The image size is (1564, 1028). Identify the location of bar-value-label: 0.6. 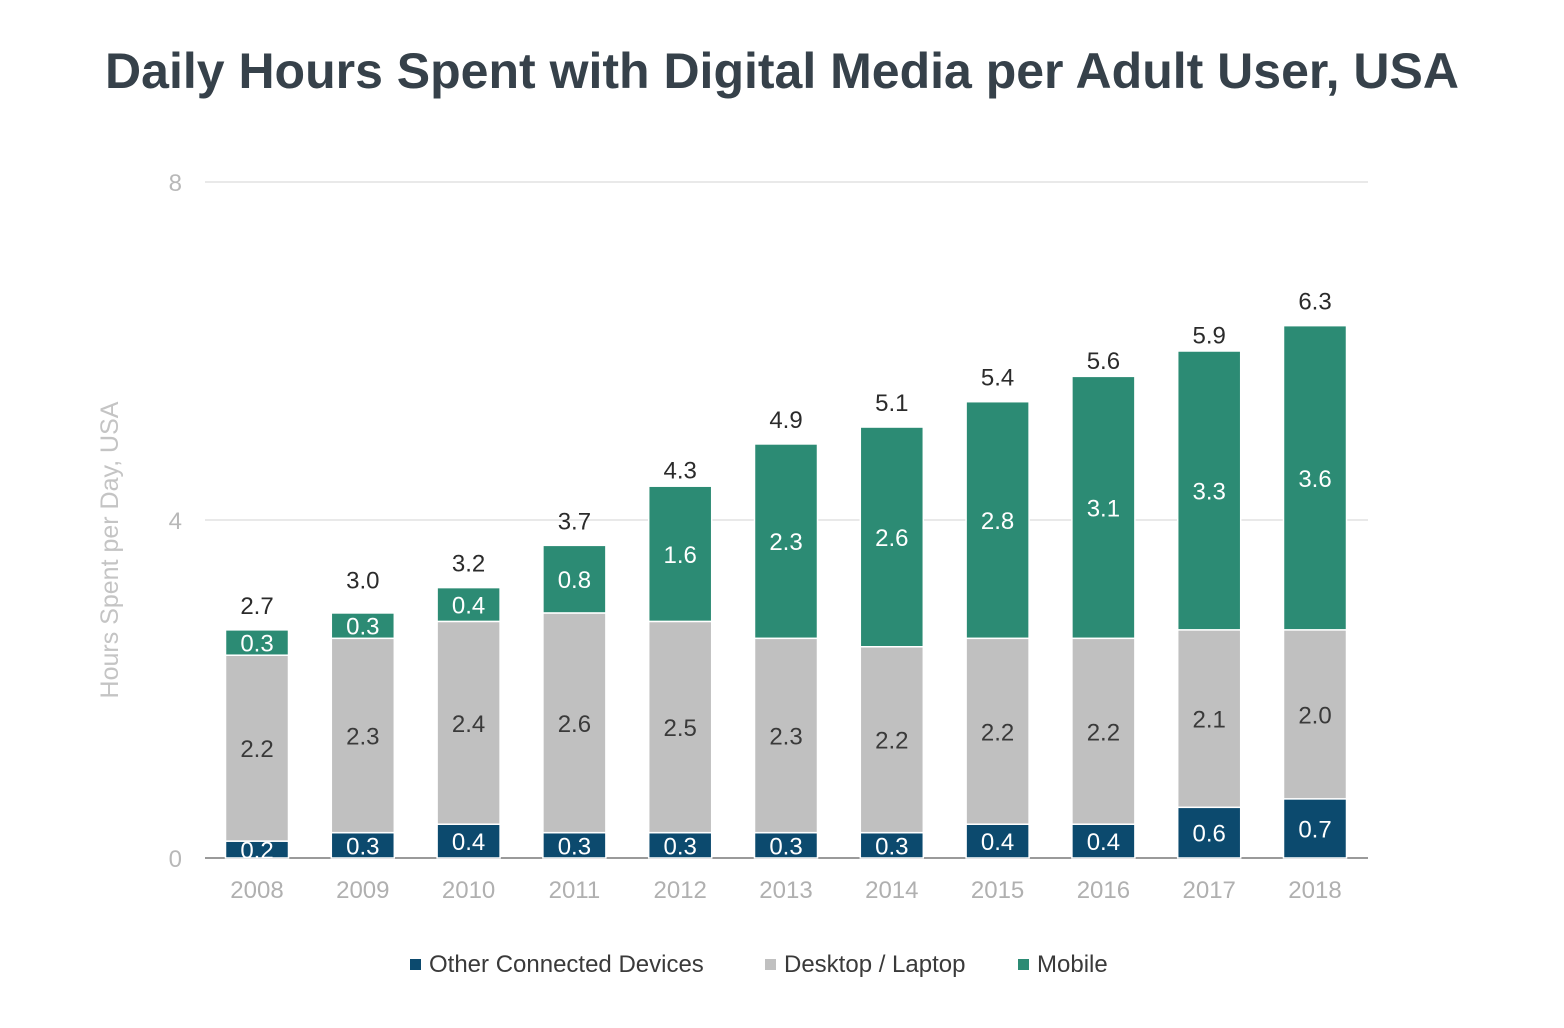
(1209, 834).